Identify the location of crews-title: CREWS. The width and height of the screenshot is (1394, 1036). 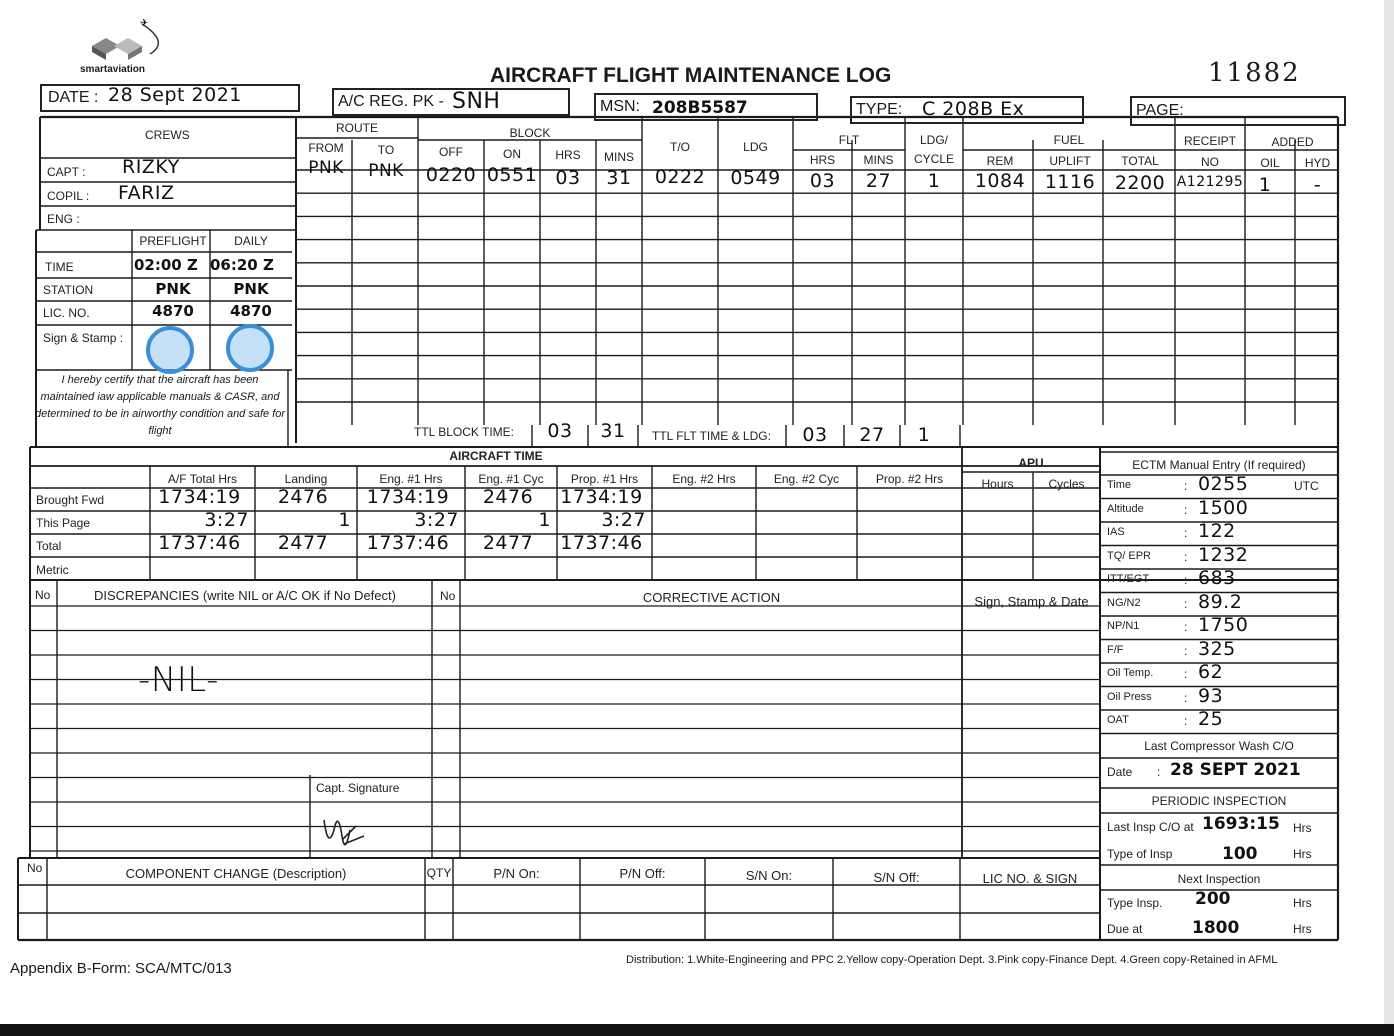
(167, 135).